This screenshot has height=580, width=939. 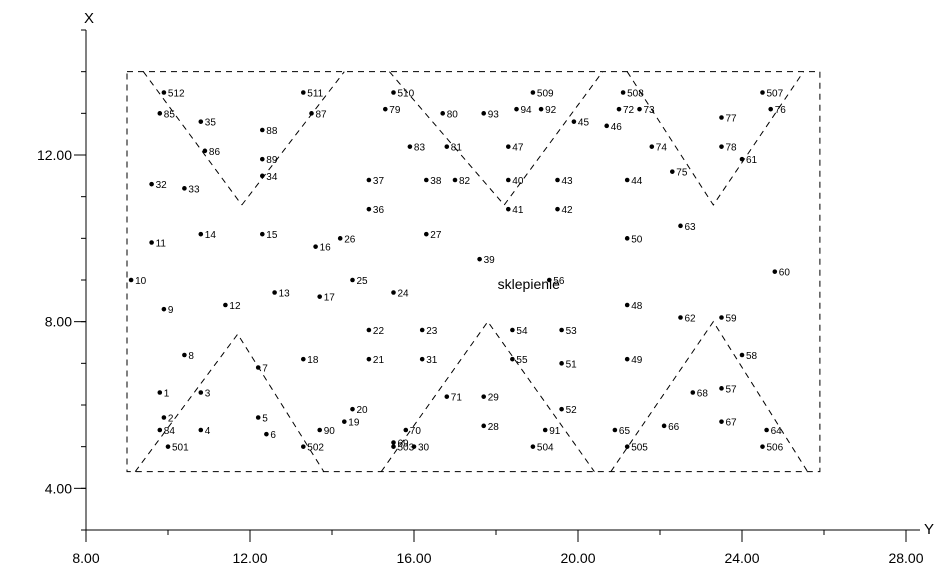 I want to click on point-label-71: 71, so click(x=457, y=398).